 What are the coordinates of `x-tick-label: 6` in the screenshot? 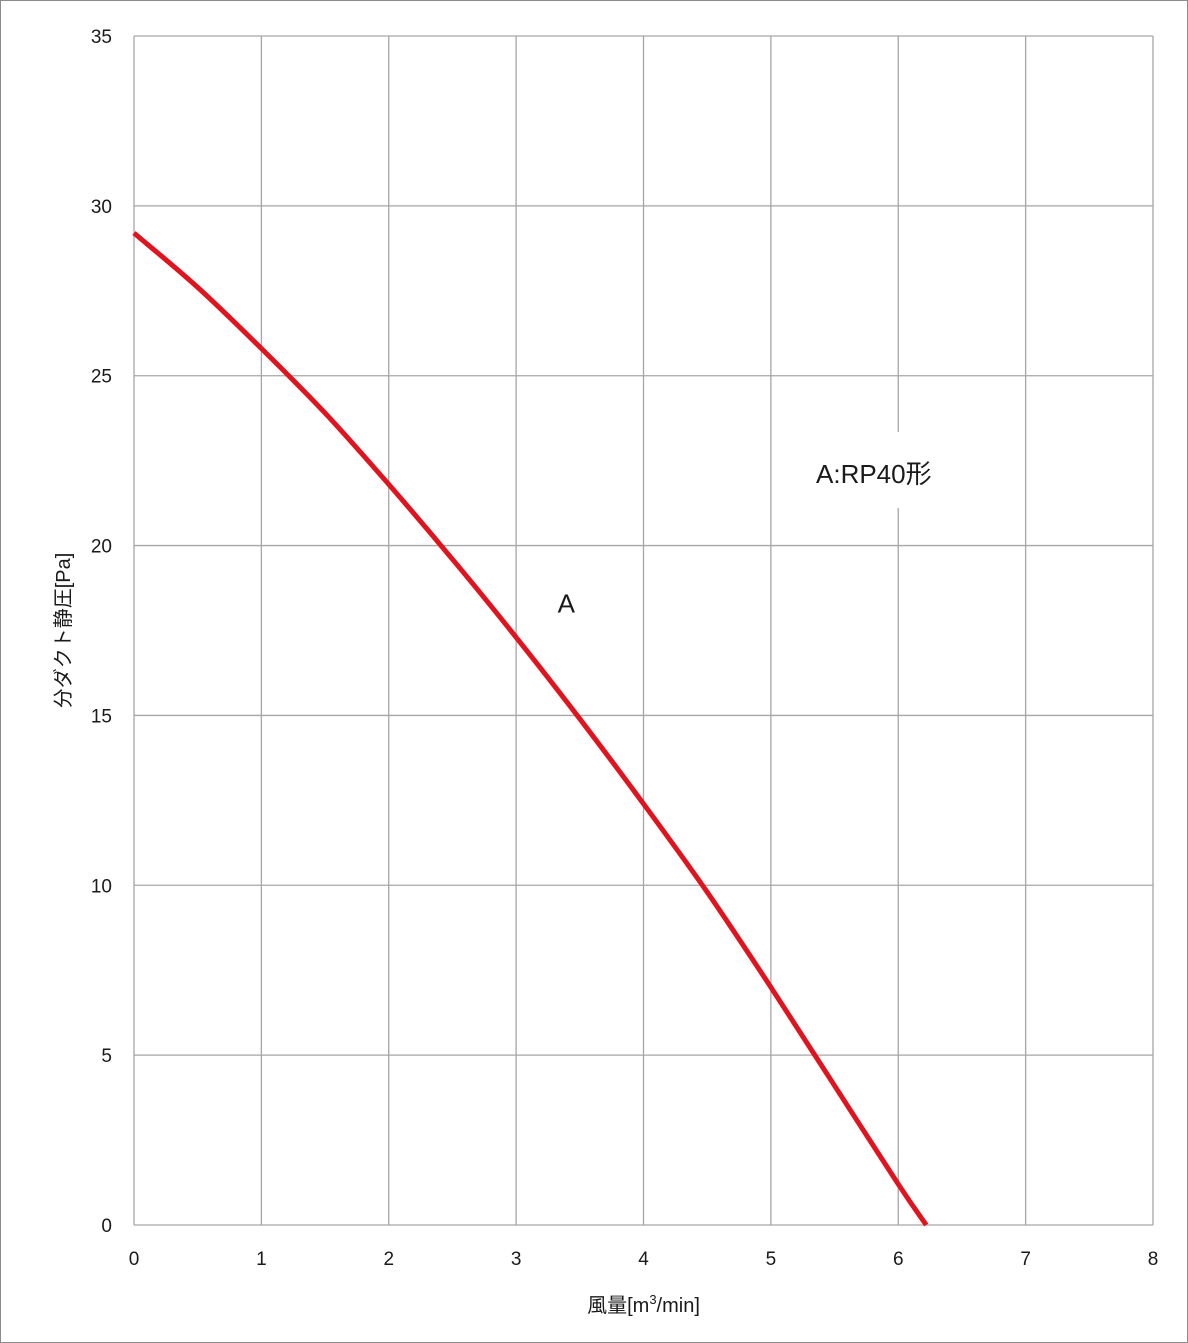 It's located at (898, 1259).